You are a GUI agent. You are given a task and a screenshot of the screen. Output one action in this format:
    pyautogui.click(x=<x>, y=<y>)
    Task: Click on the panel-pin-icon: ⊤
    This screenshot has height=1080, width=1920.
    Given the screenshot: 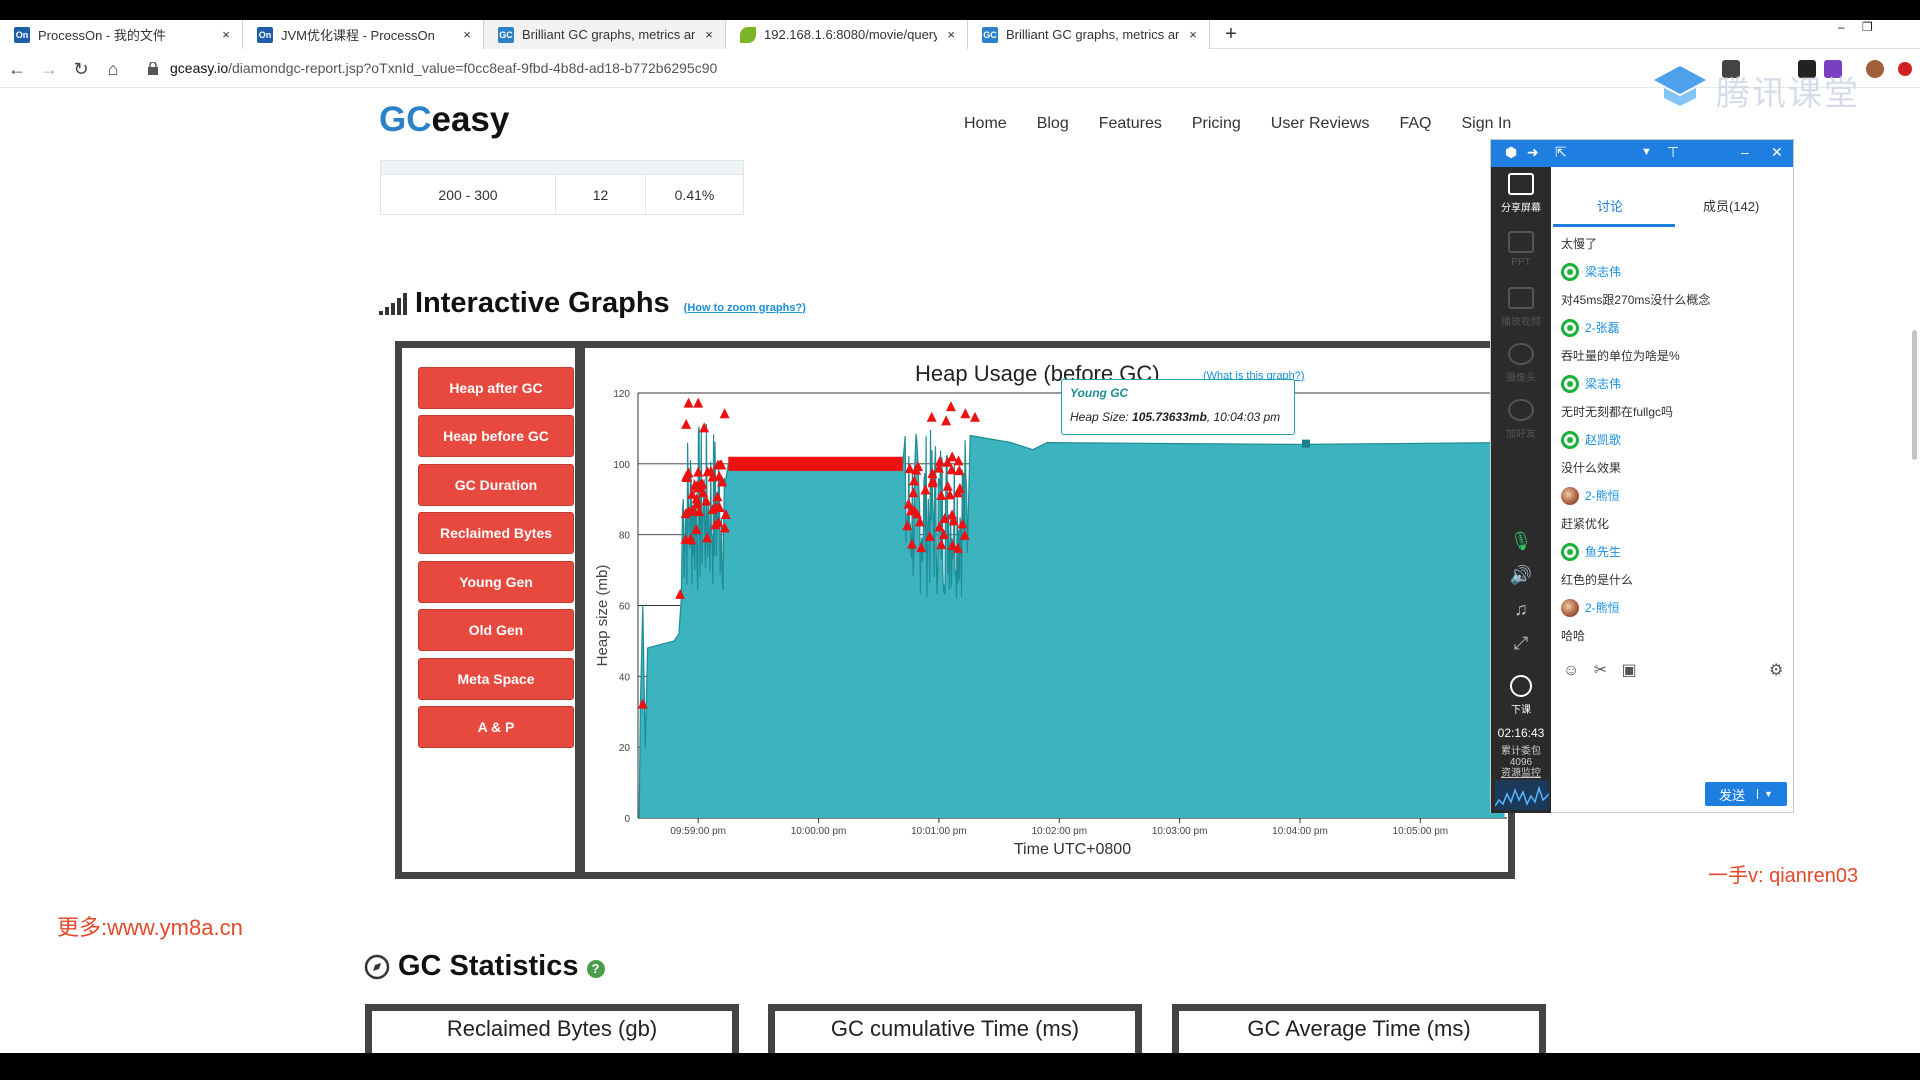 What is the action you would take?
    pyautogui.click(x=1673, y=152)
    